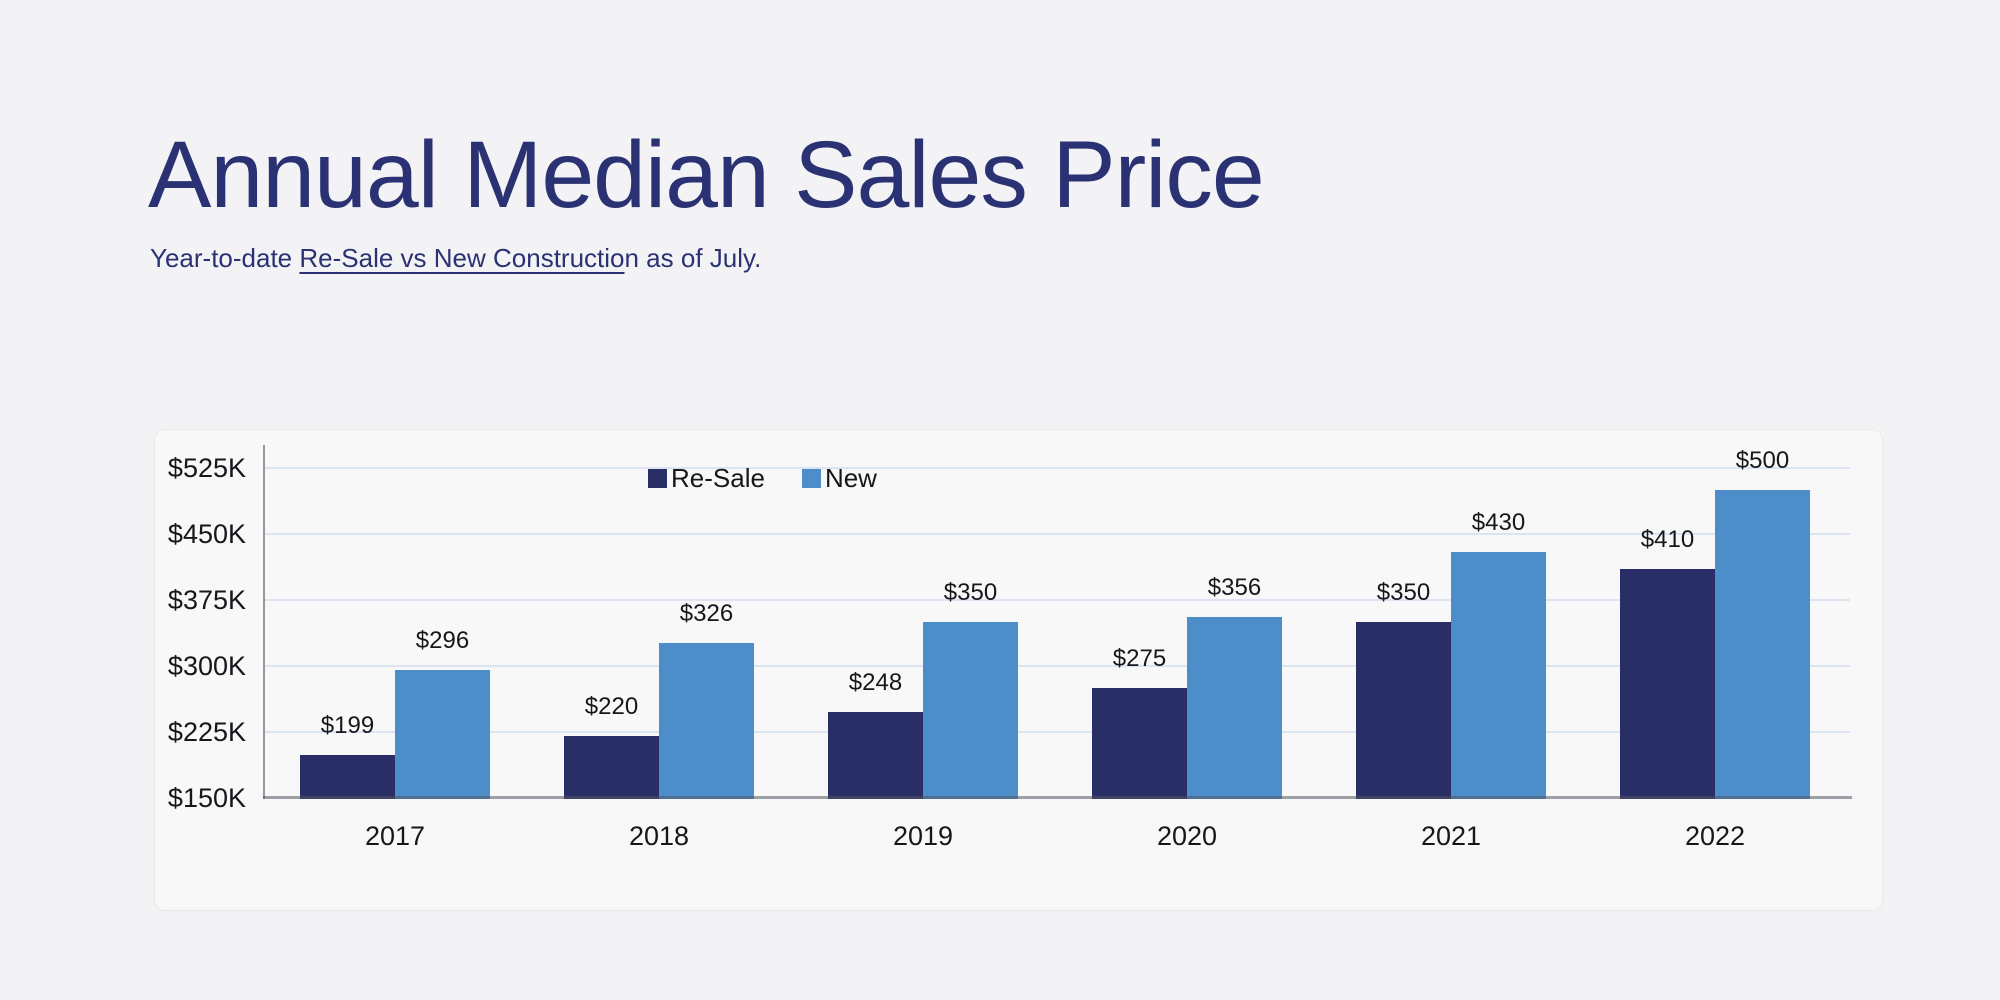 Image resolution: width=2000 pixels, height=1000 pixels. Describe the element at coordinates (462, 258) in the screenshot. I see `subtitle-link: Re-Sale vs New Constructio` at that location.